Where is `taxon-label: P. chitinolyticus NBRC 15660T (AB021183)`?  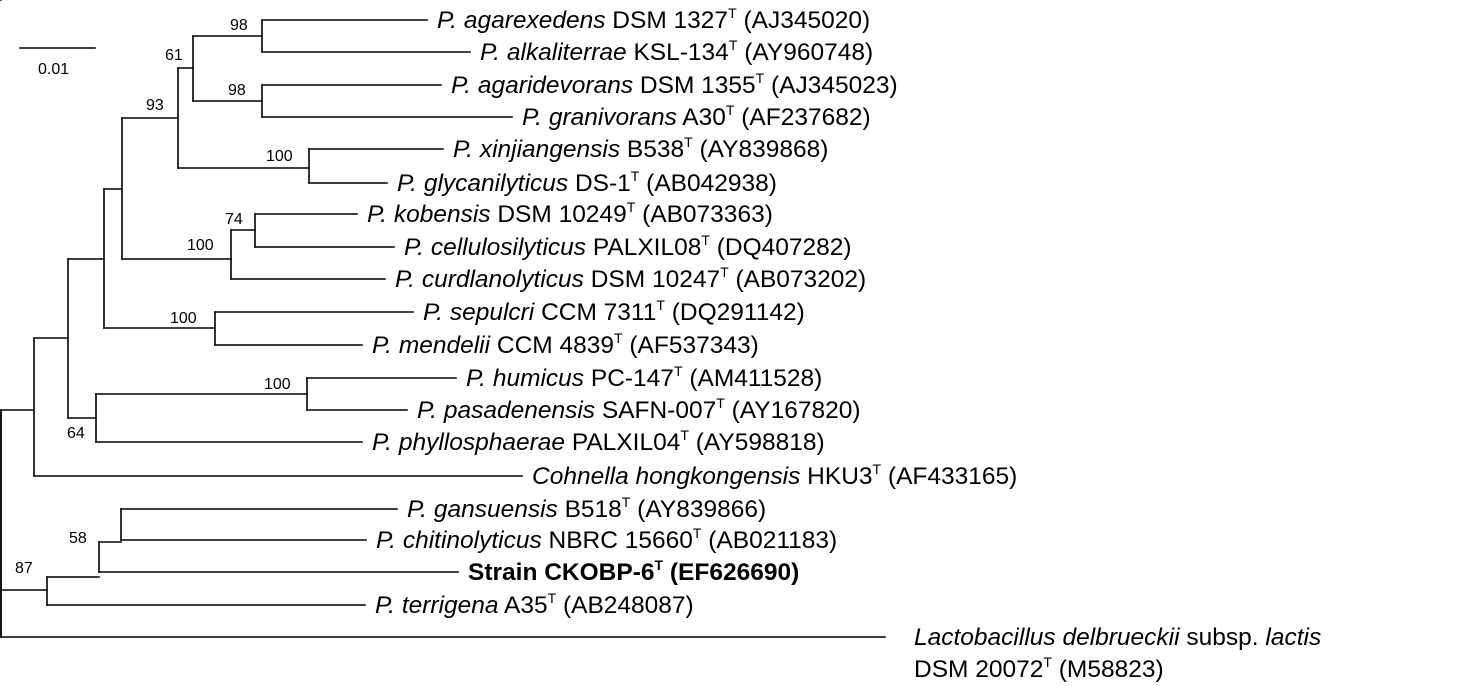
taxon-label: P. chitinolyticus NBRC 15660T (AB021183) is located at coordinates (606, 539).